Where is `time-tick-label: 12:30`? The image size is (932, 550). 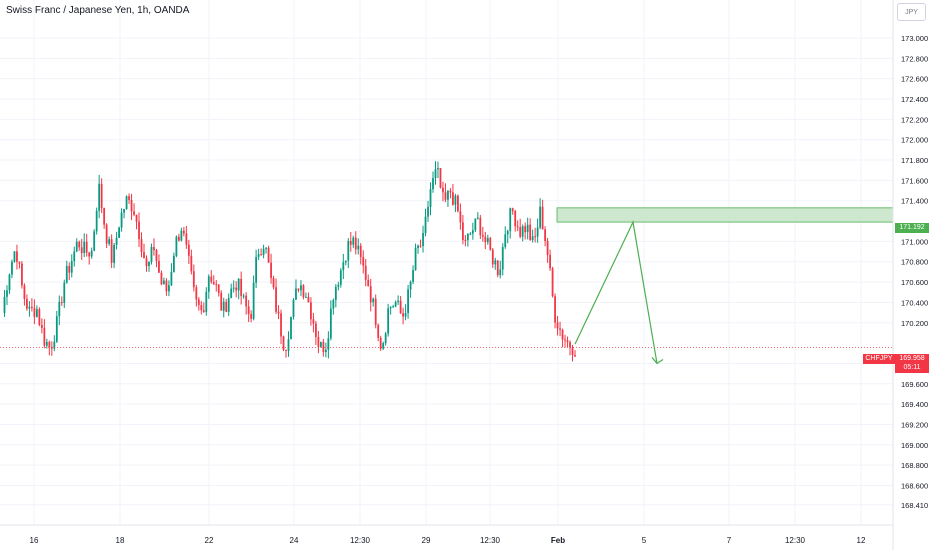
time-tick-label: 12:30 is located at coordinates (795, 540).